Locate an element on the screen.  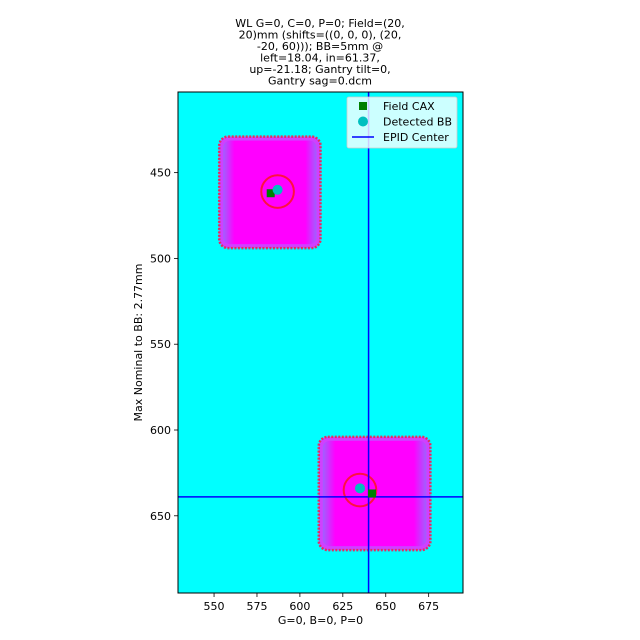
title-line: WL G=0, C=0, P=0; Field=(20, is located at coordinates (320, 23).